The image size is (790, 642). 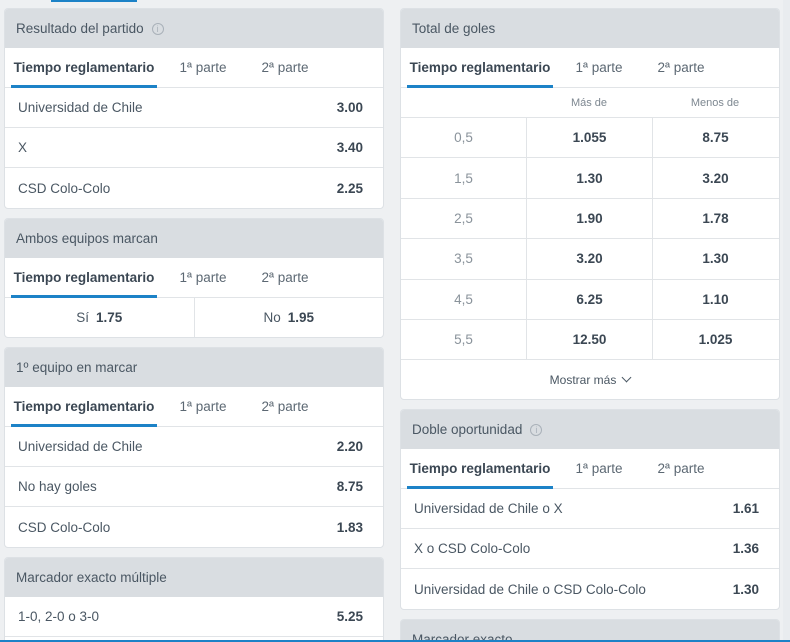 What do you see at coordinates (194, 367) in the screenshot?
I see `market-header: 1º equipo en marcar` at bounding box center [194, 367].